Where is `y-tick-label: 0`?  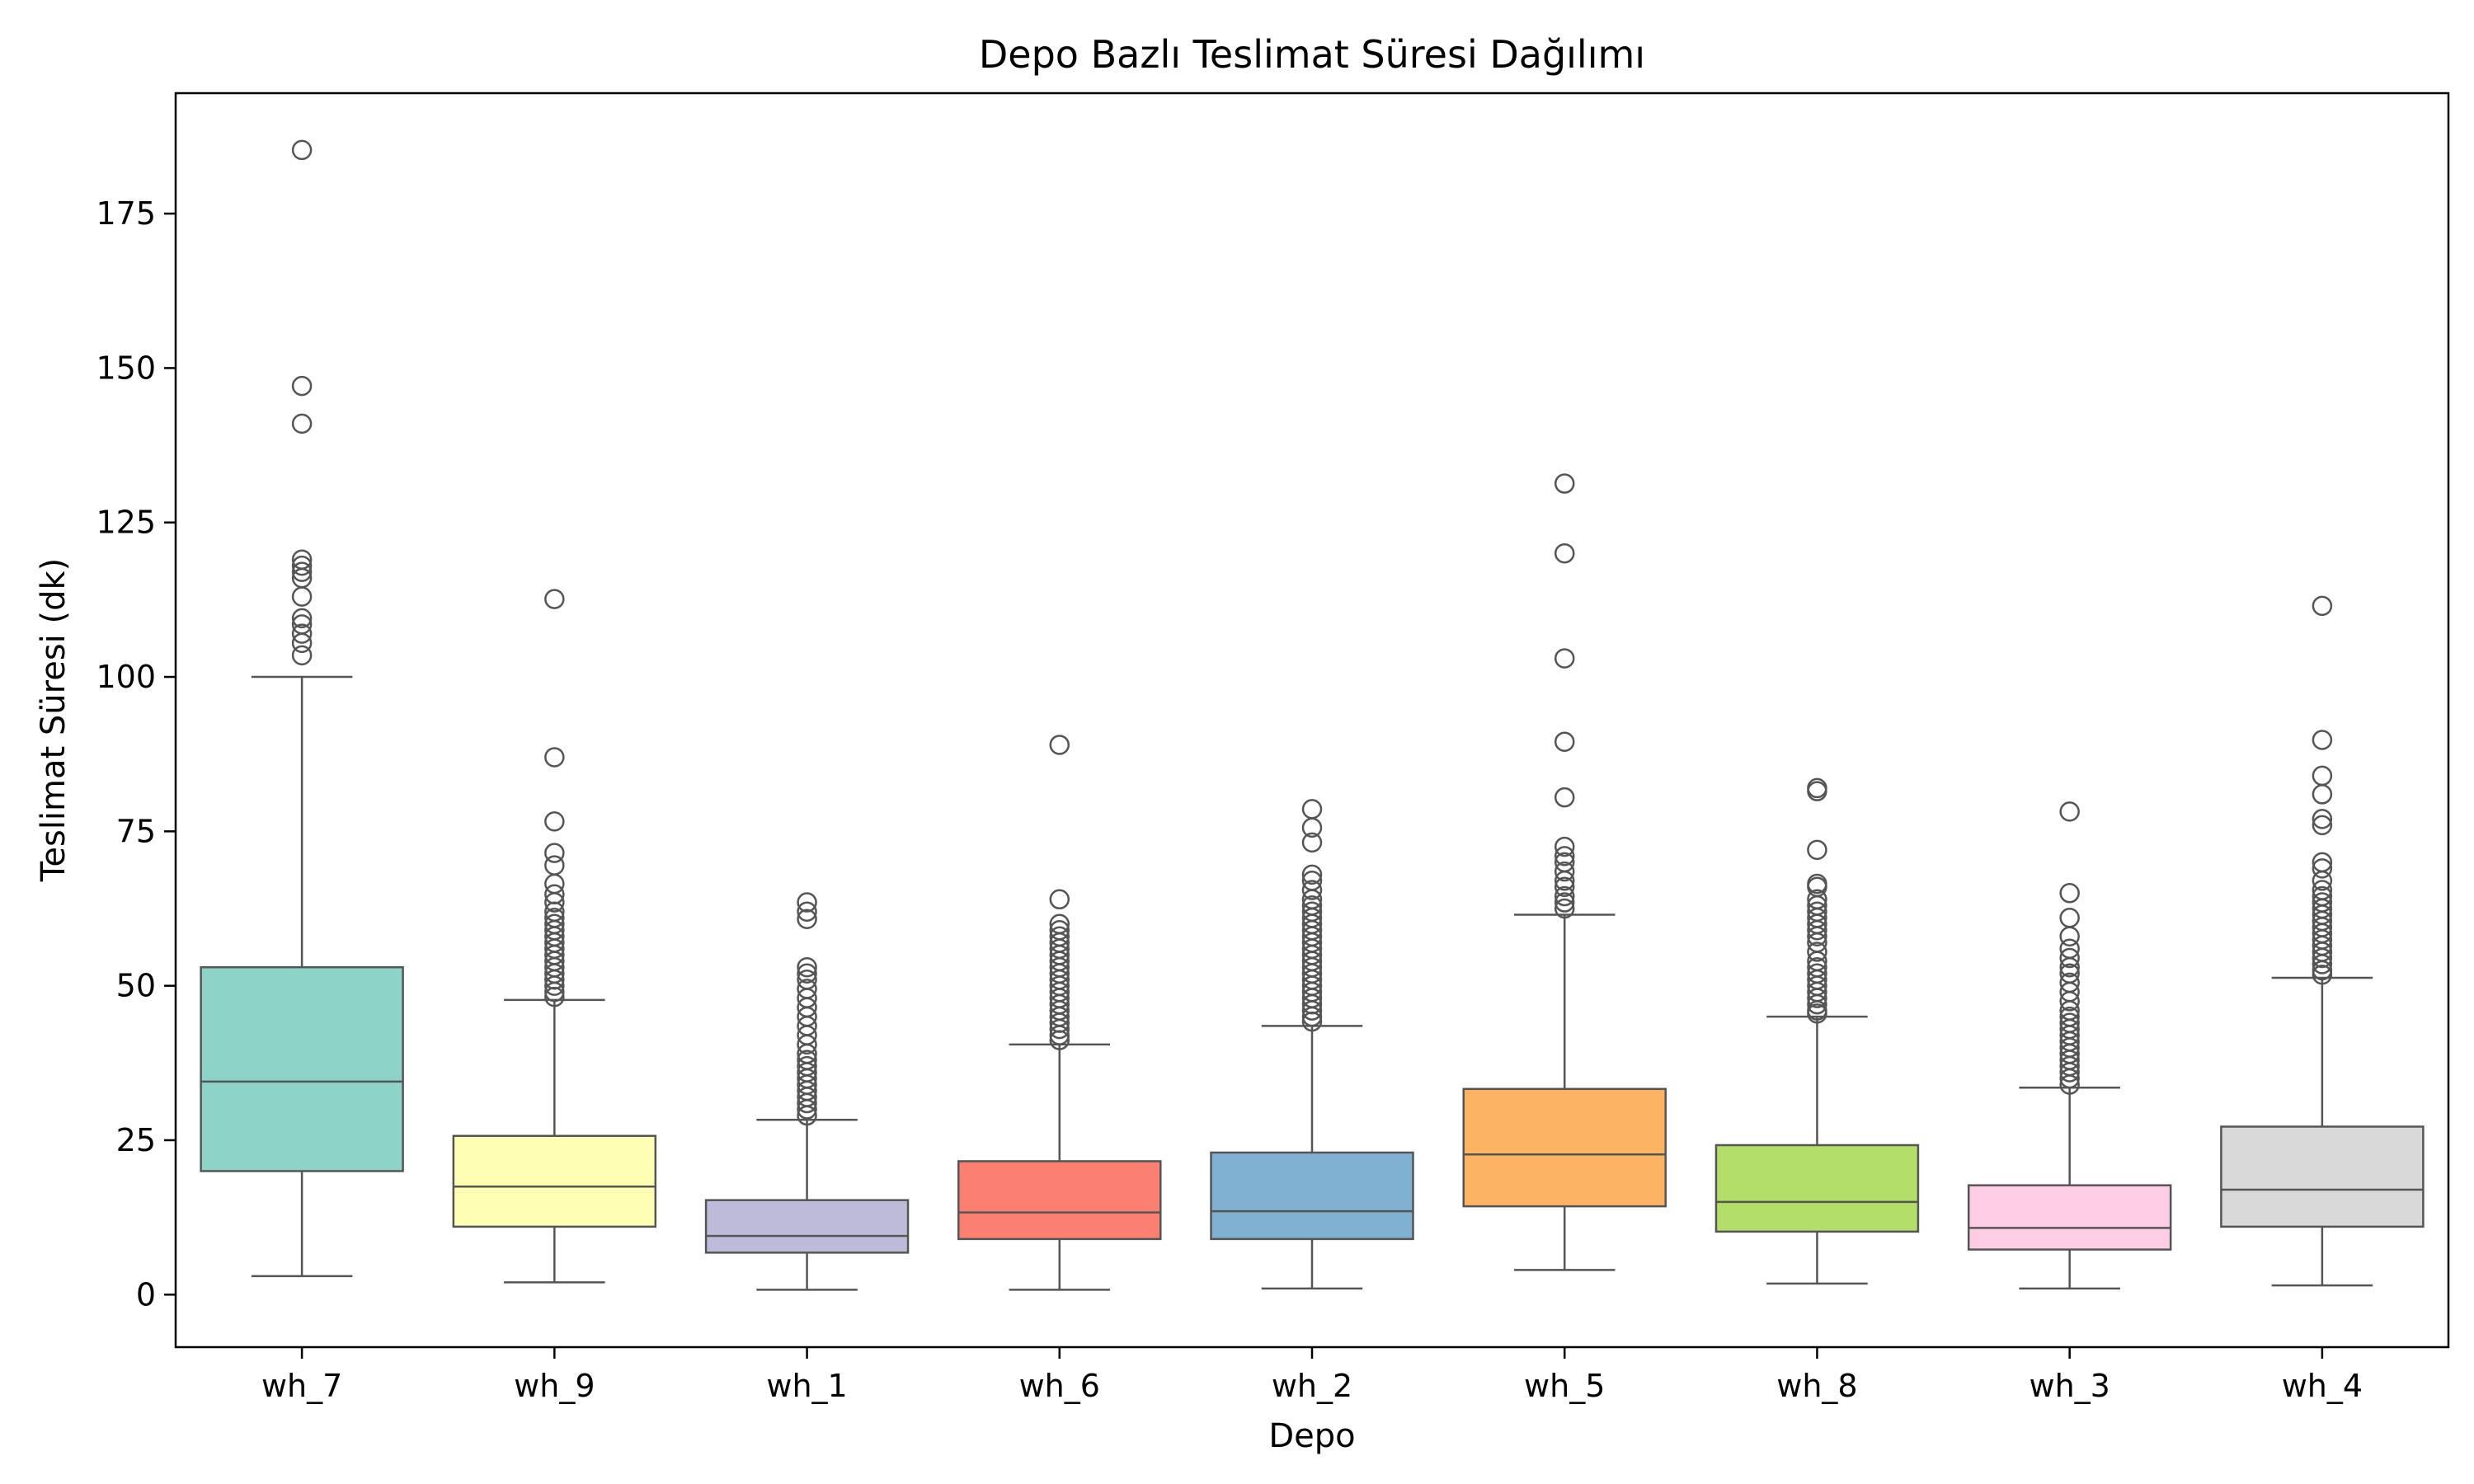
y-tick-label: 0 is located at coordinates (146, 1294).